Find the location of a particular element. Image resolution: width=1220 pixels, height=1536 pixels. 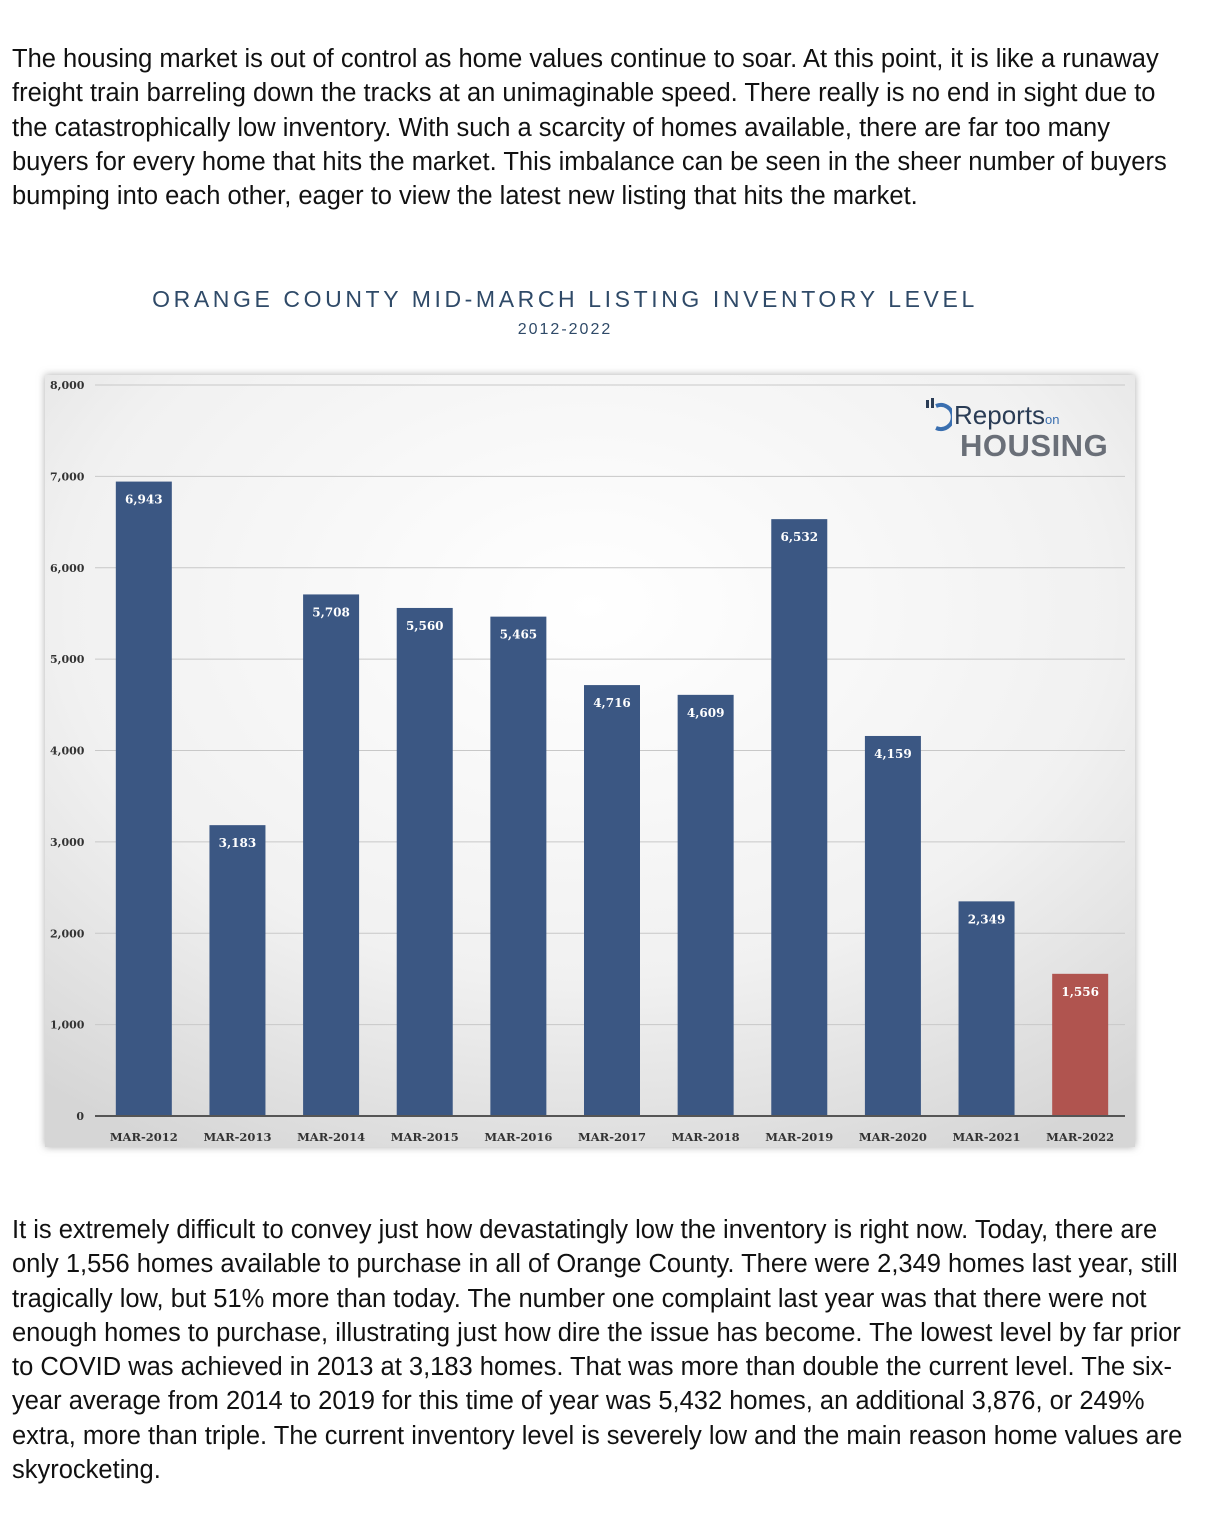

bar-value-label: 6,532 is located at coordinates (799, 537).